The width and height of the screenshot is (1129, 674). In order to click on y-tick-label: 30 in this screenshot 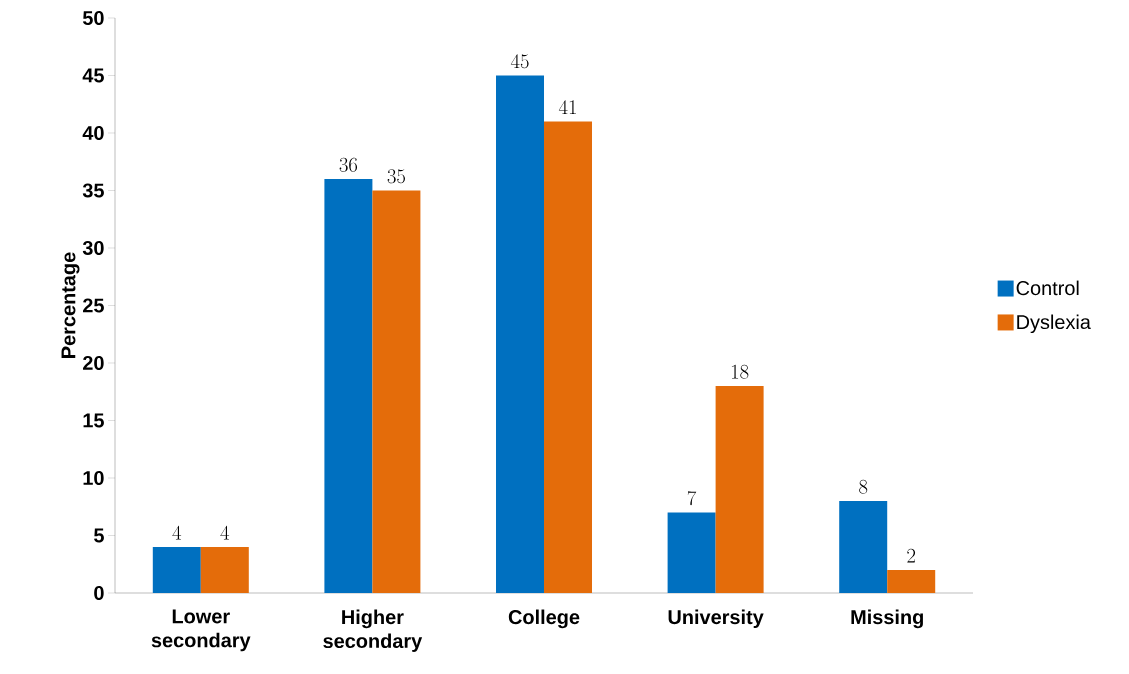, I will do `click(93, 248)`.